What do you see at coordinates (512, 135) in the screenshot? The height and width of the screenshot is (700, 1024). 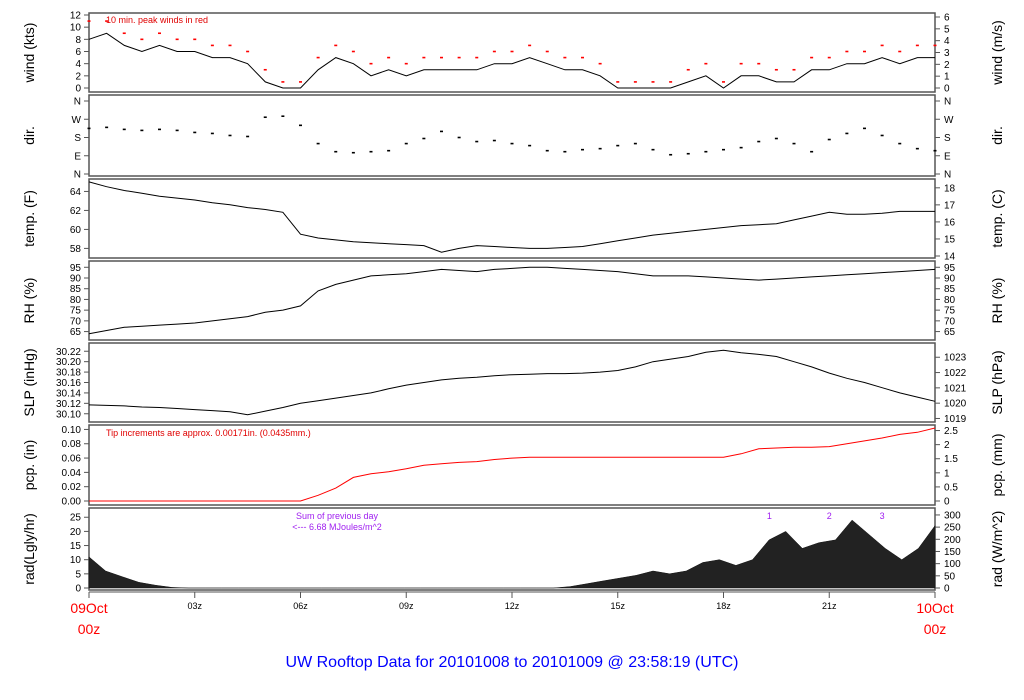 I see `dir-frame` at bounding box center [512, 135].